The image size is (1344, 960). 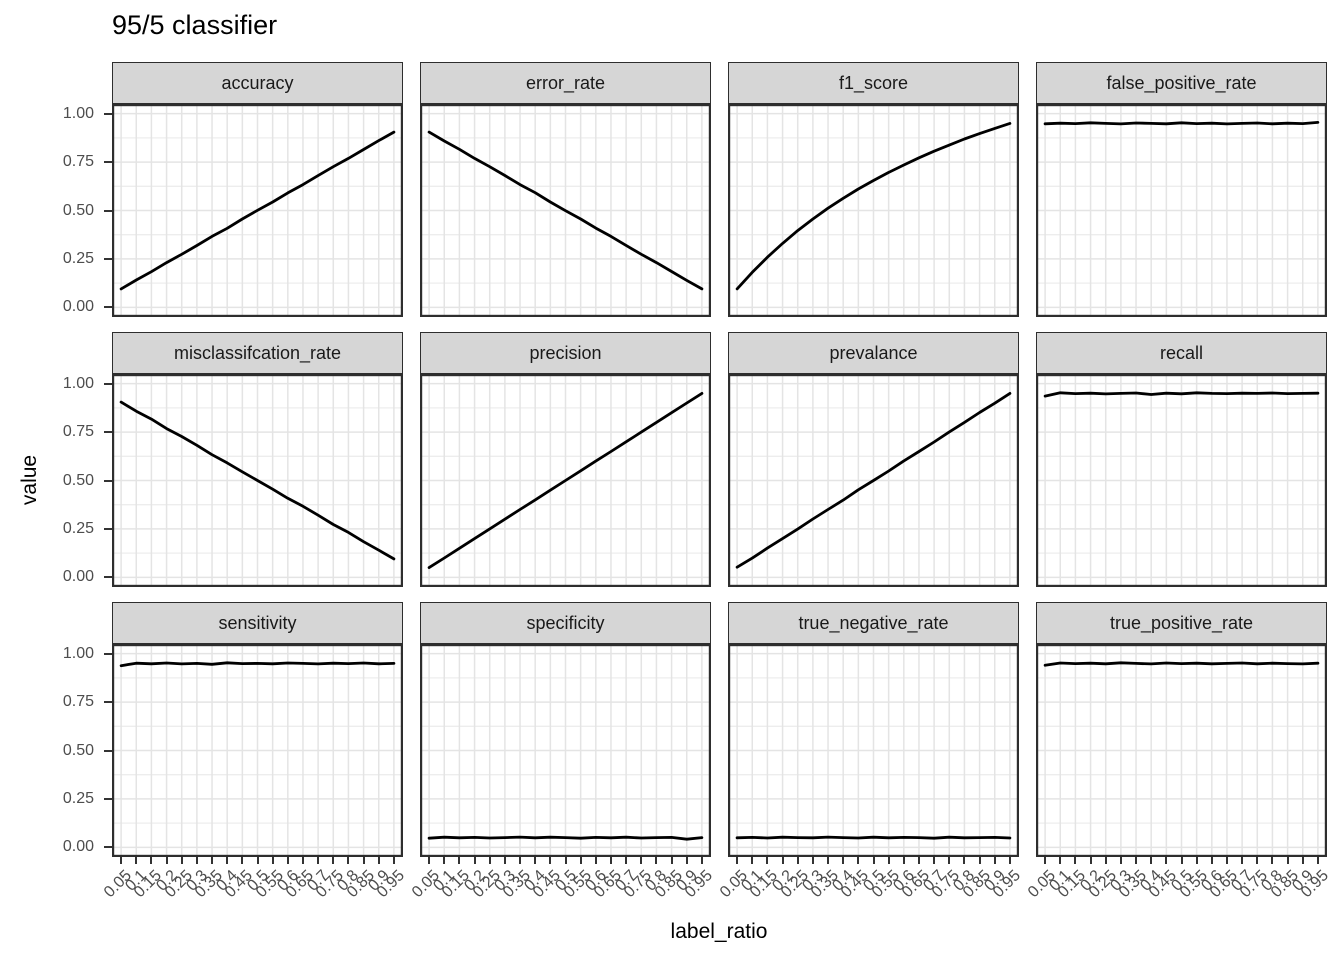 I want to click on facet-strip-label: sensitivity, so click(x=257, y=622).